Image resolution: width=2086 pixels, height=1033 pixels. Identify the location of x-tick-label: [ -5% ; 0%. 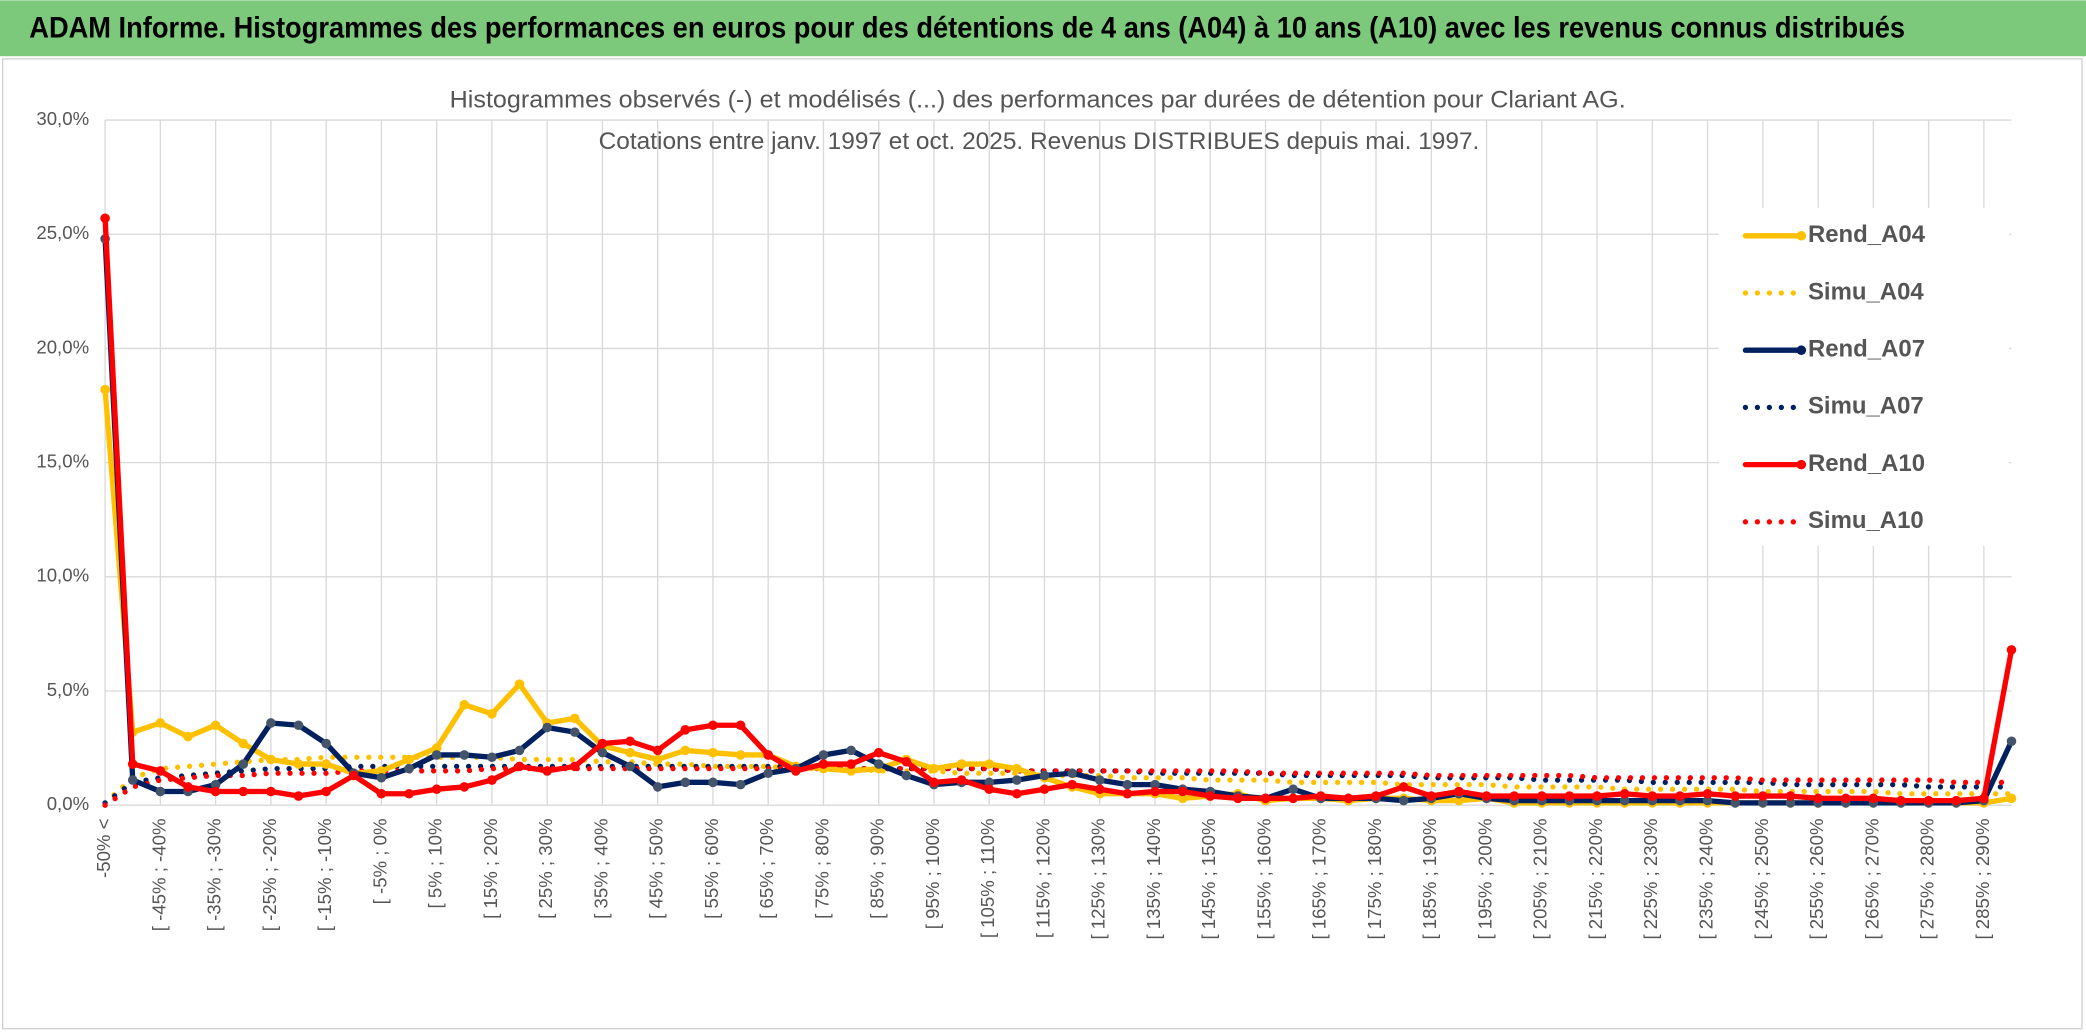
(379, 861).